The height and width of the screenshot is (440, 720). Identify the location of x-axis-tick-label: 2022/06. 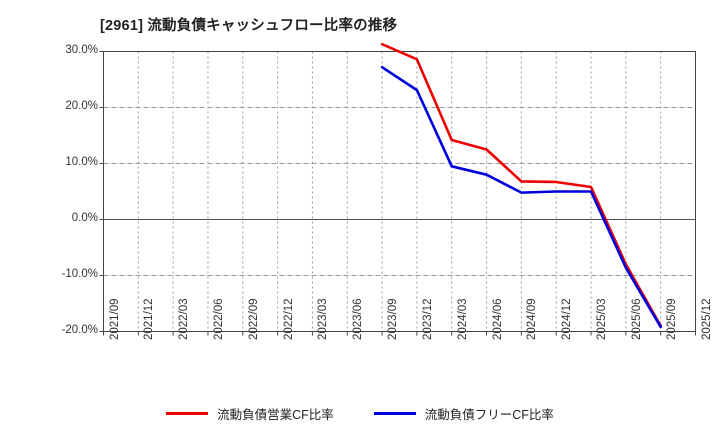
(218, 318).